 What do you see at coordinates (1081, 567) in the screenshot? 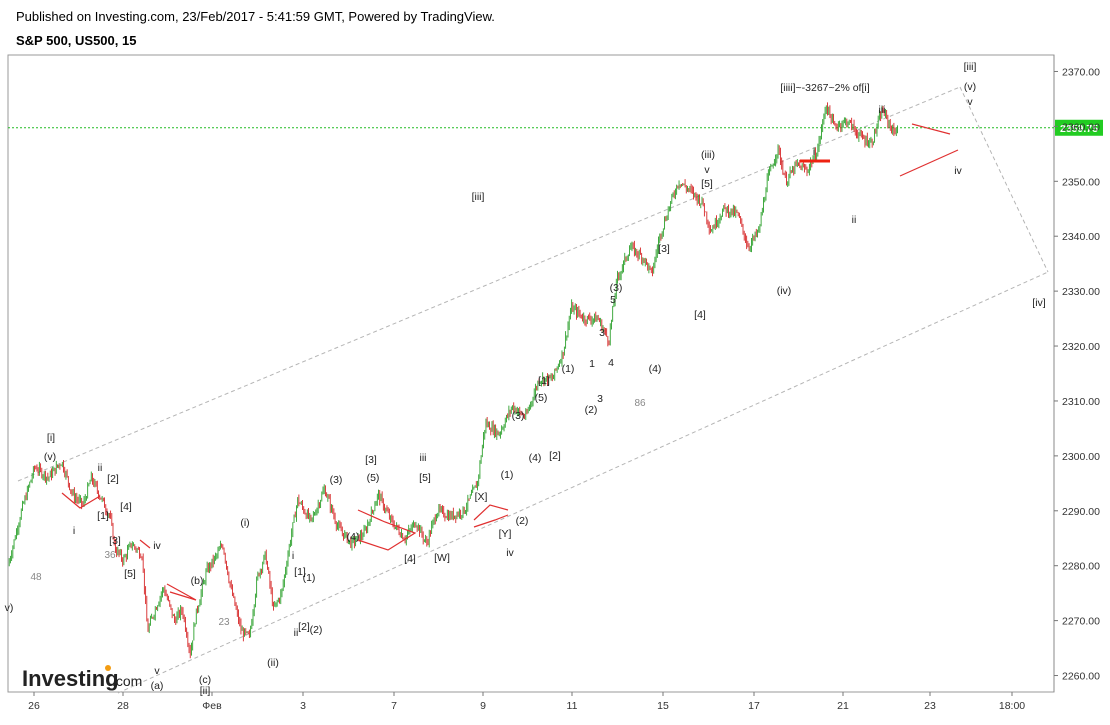
I see `ytick-label: 2280.00` at bounding box center [1081, 567].